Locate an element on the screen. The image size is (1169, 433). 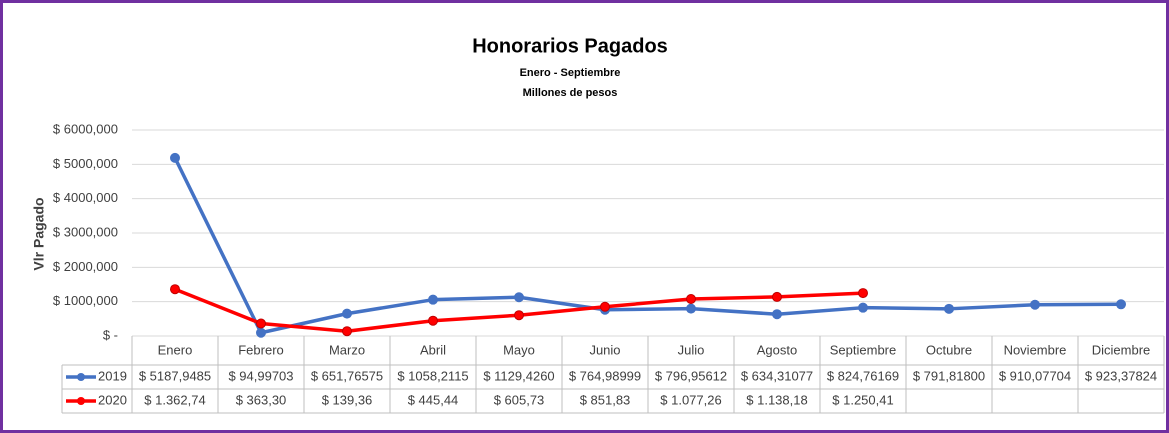
y-tick-label: $ 5000,000 is located at coordinates (85, 163).